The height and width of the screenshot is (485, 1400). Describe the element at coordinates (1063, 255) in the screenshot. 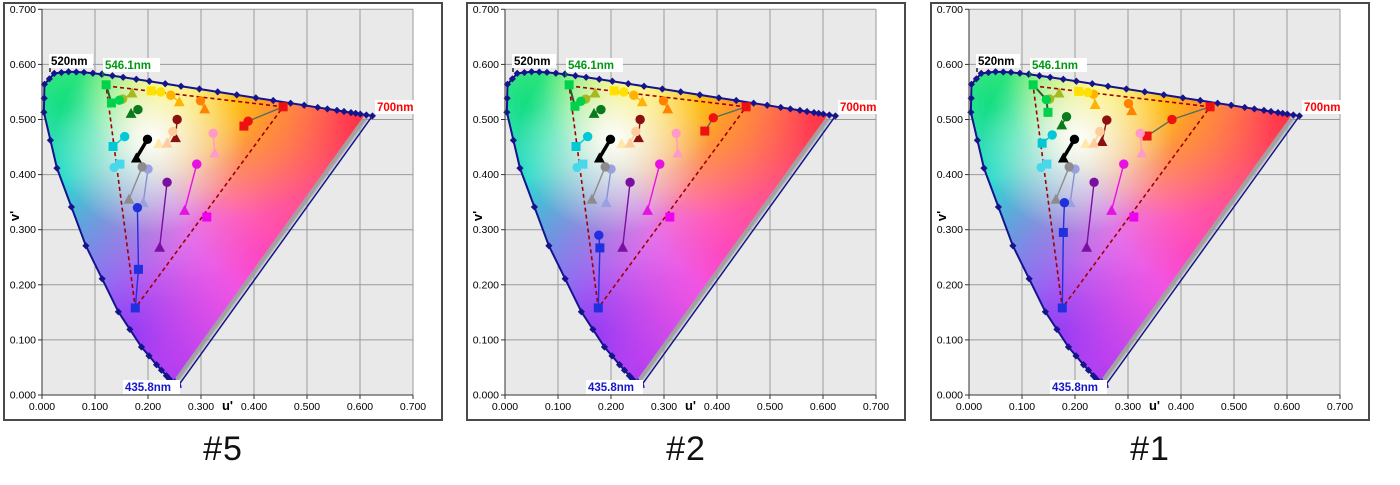

I see `series-blue` at that location.